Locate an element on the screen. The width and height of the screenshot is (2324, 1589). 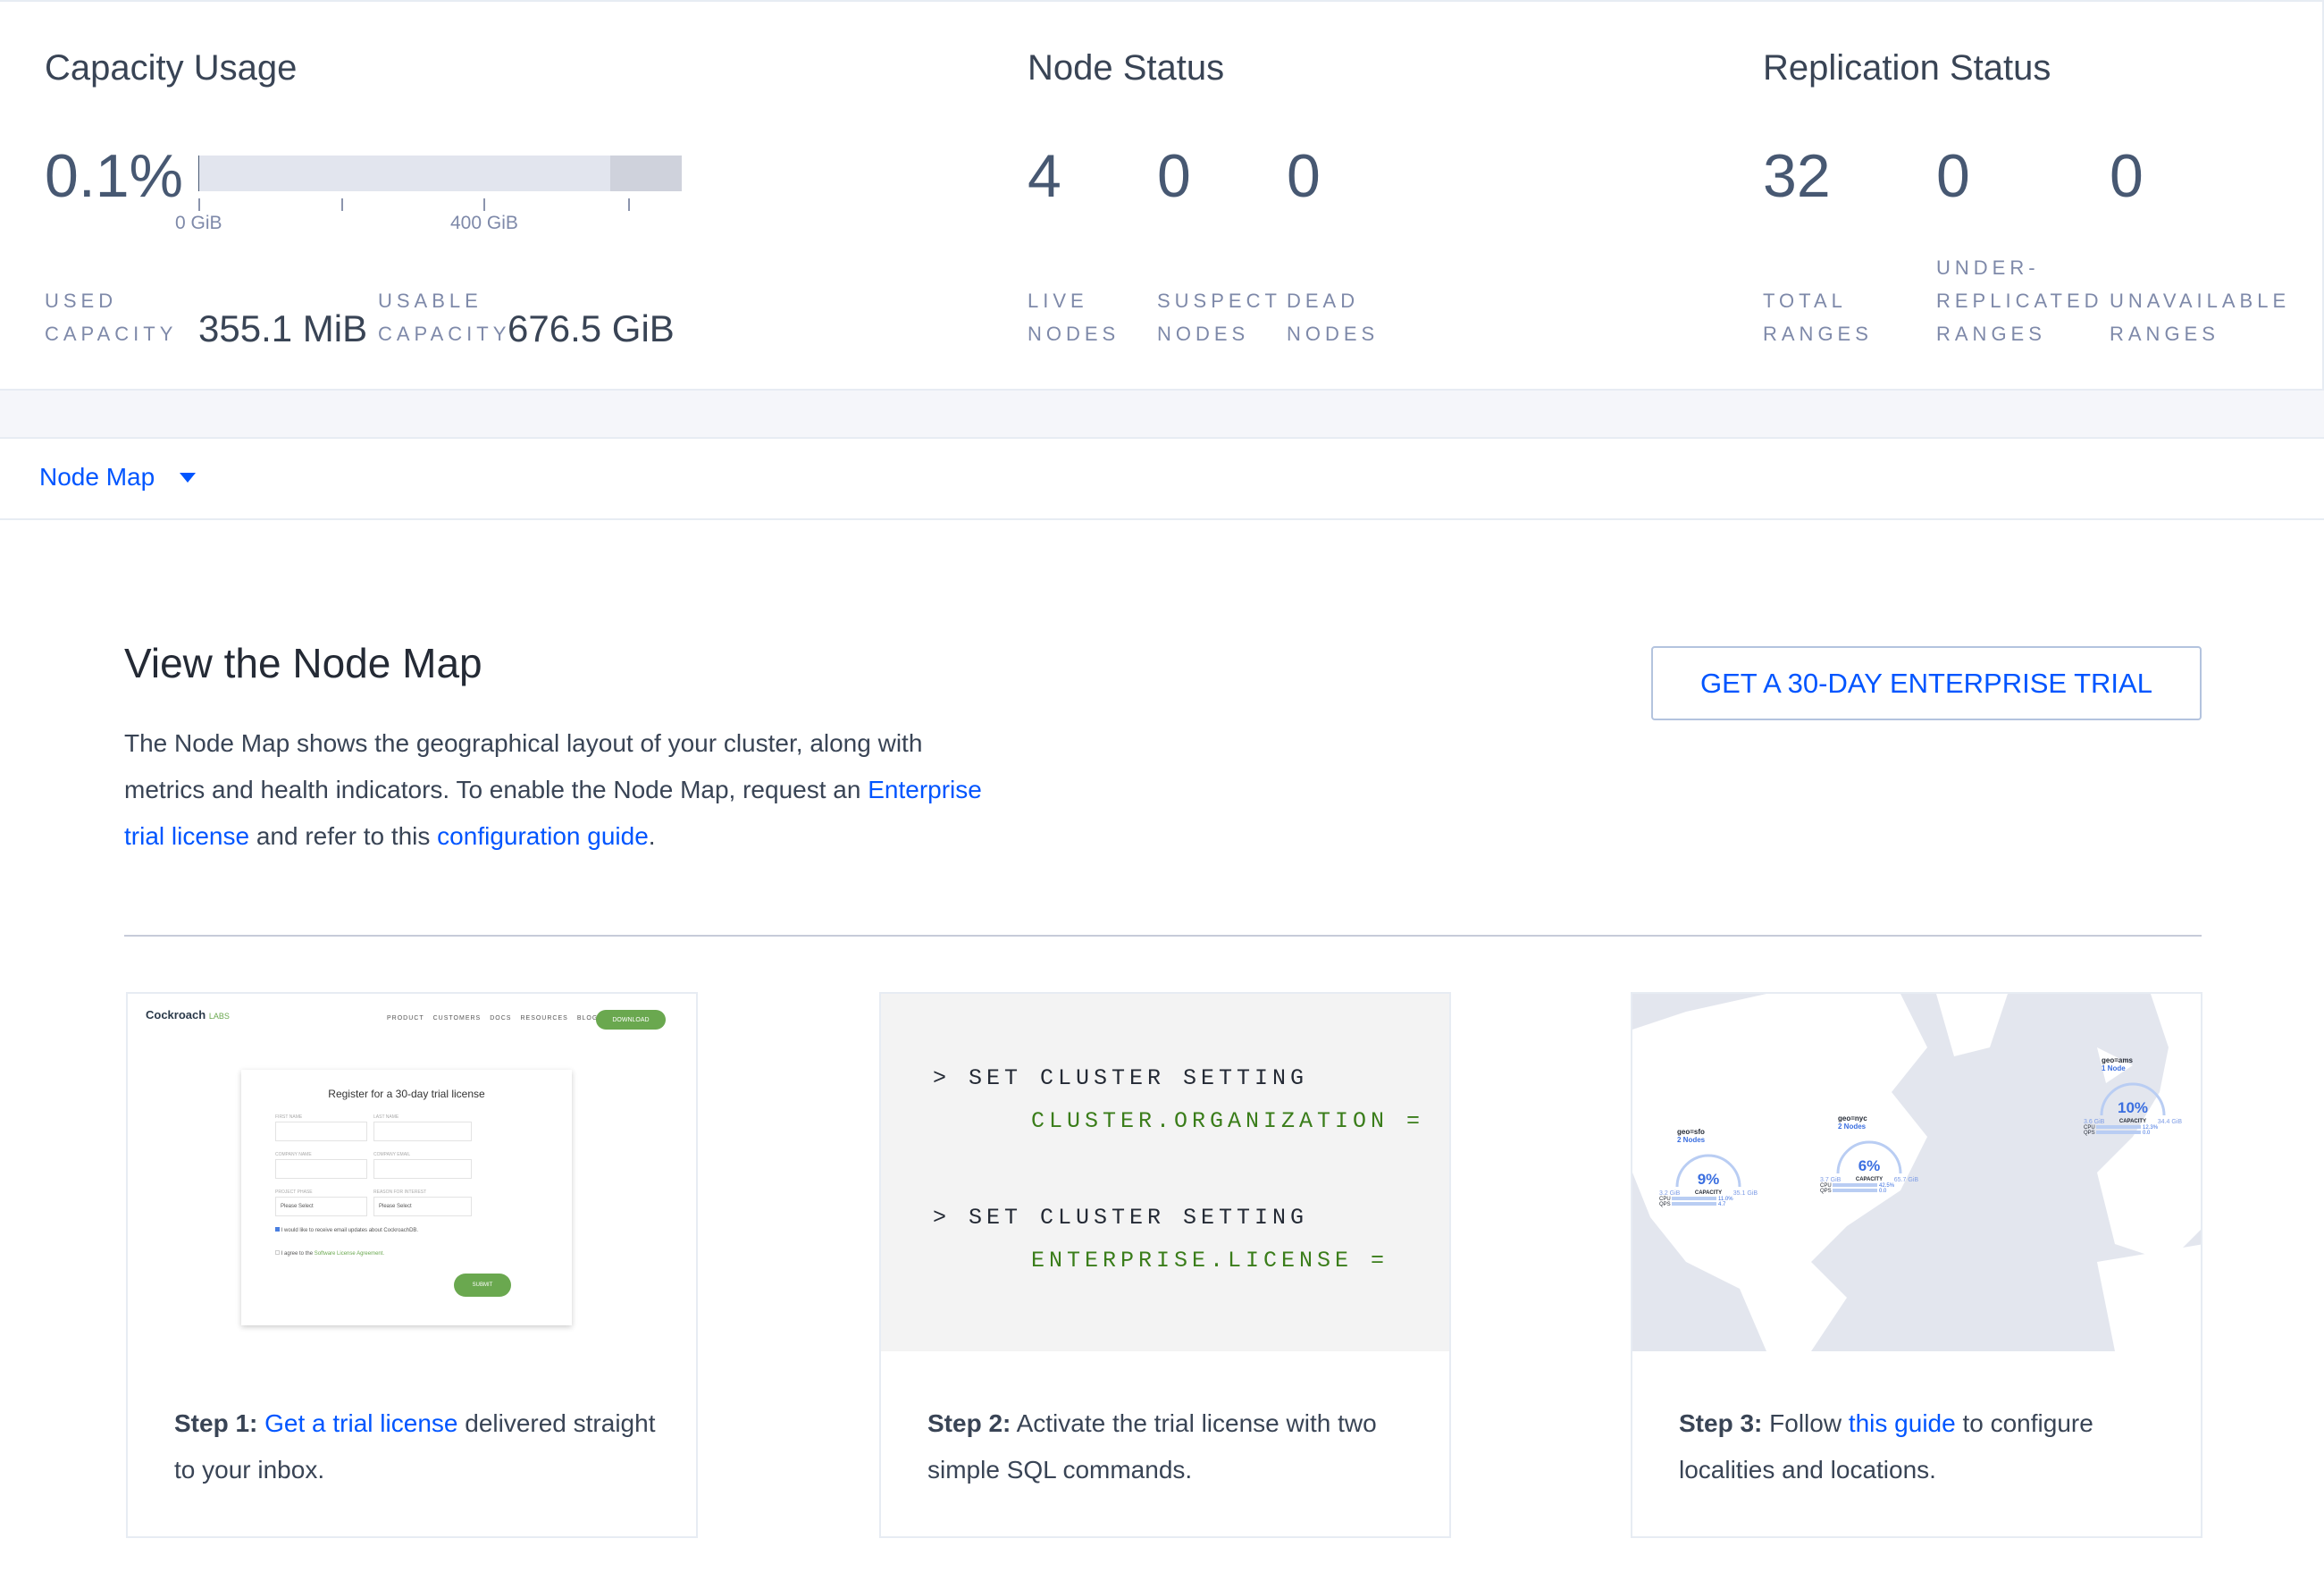
label-line: USED is located at coordinates (81, 301).